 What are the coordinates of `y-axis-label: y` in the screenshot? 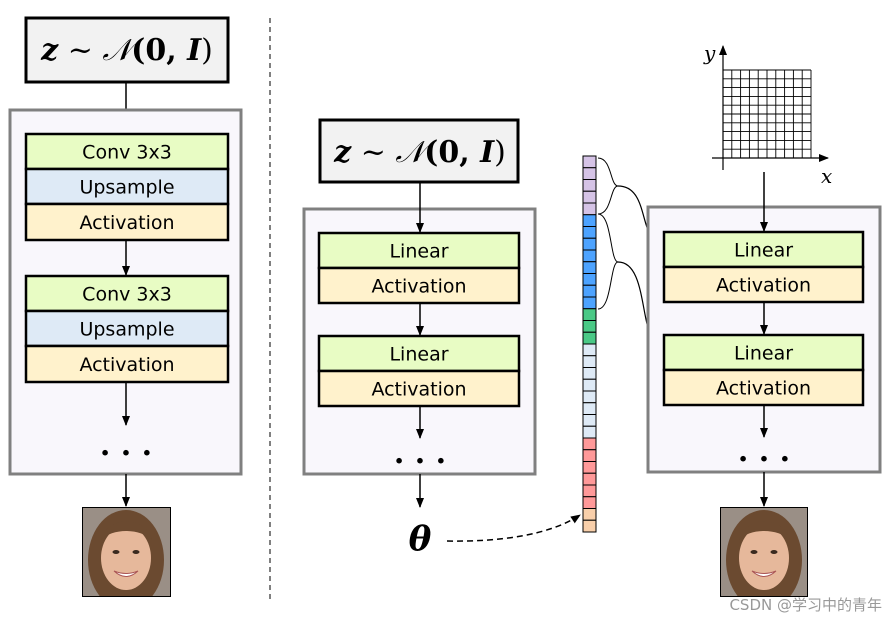 It's located at (709, 53).